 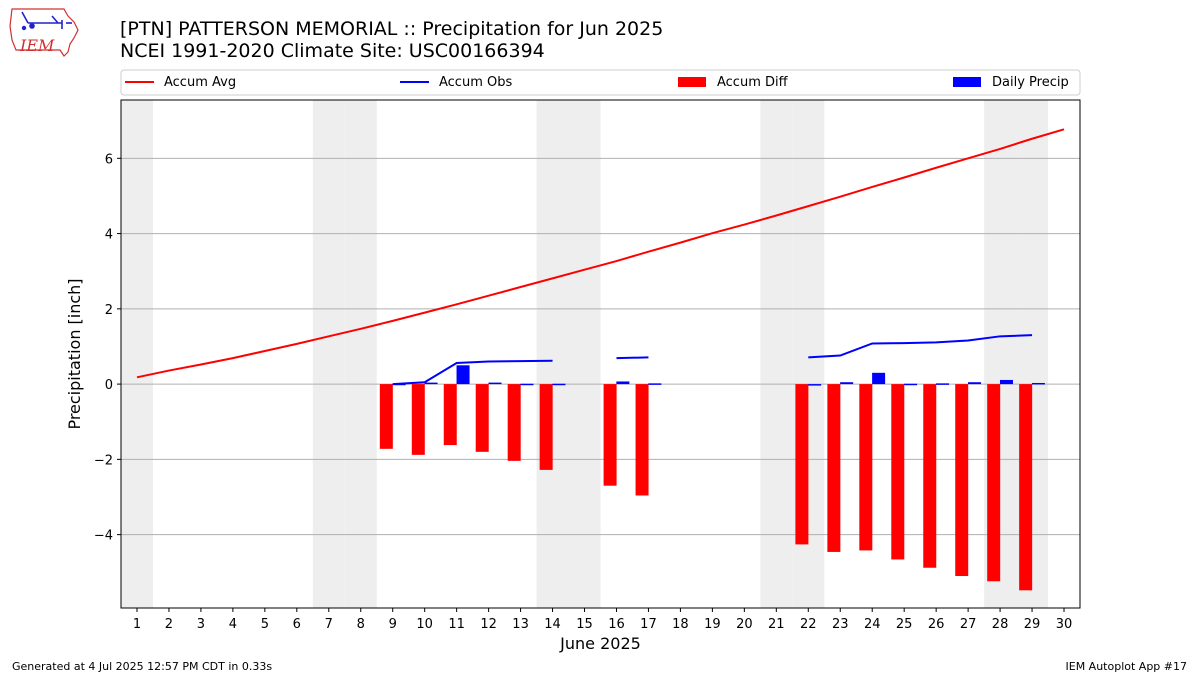 I want to click on chart-subtitle: NCEI 1991-2020 Climate Site: USC00166394, so click(x=332, y=51).